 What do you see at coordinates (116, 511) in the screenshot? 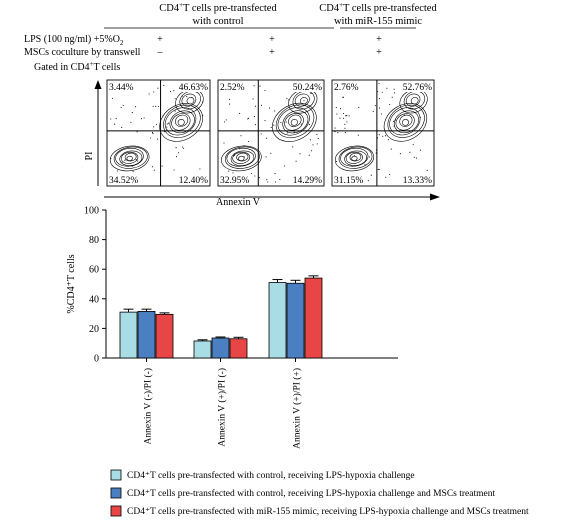
I see `legend-swatch` at bounding box center [116, 511].